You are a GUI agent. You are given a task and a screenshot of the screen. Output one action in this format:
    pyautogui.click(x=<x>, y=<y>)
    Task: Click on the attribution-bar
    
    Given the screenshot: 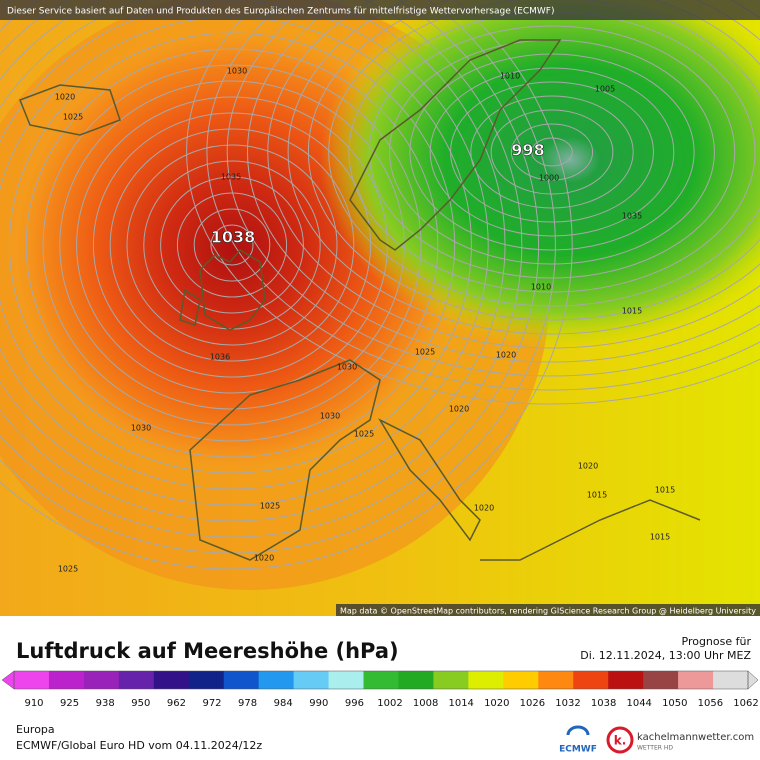 What is the action you would take?
    pyautogui.click(x=548, y=610)
    